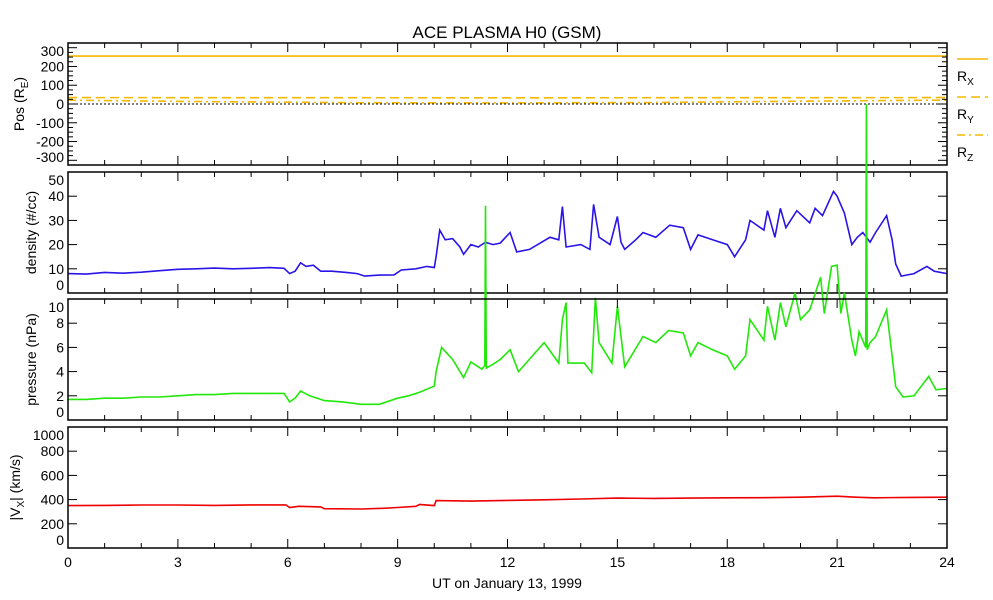  Describe the element at coordinates (507, 583) in the screenshot. I see `x-axis-label: UT on January 13, 1999` at that location.